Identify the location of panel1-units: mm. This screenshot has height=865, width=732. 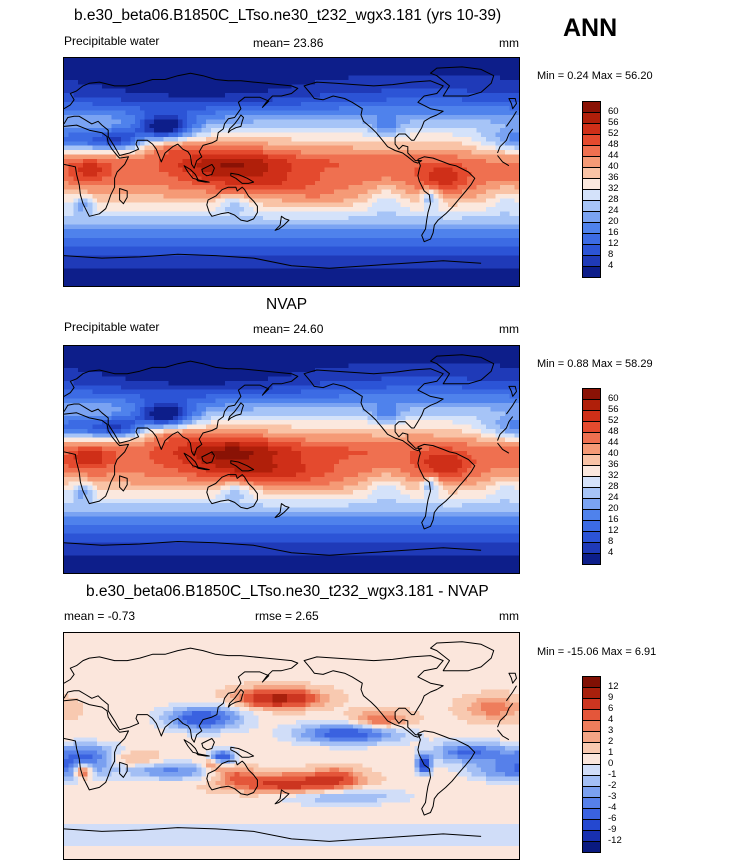
(509, 43).